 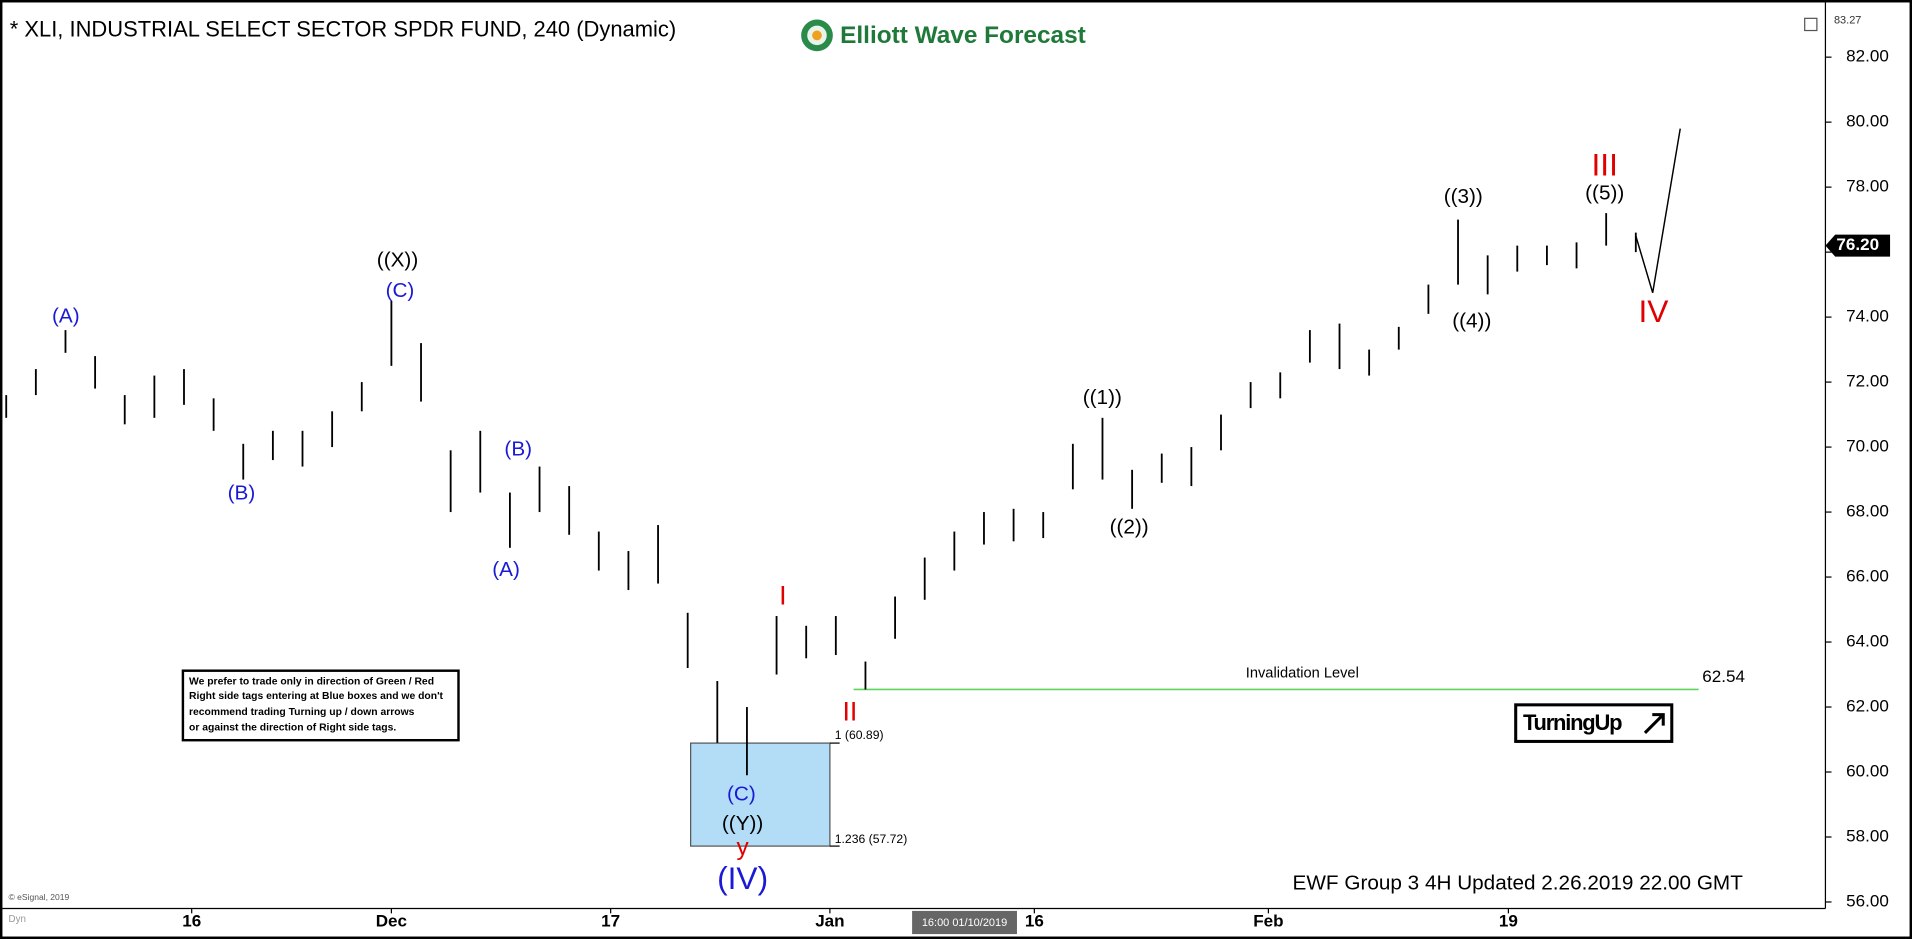 I want to click on last-price-label: 76.20, so click(x=1857, y=244).